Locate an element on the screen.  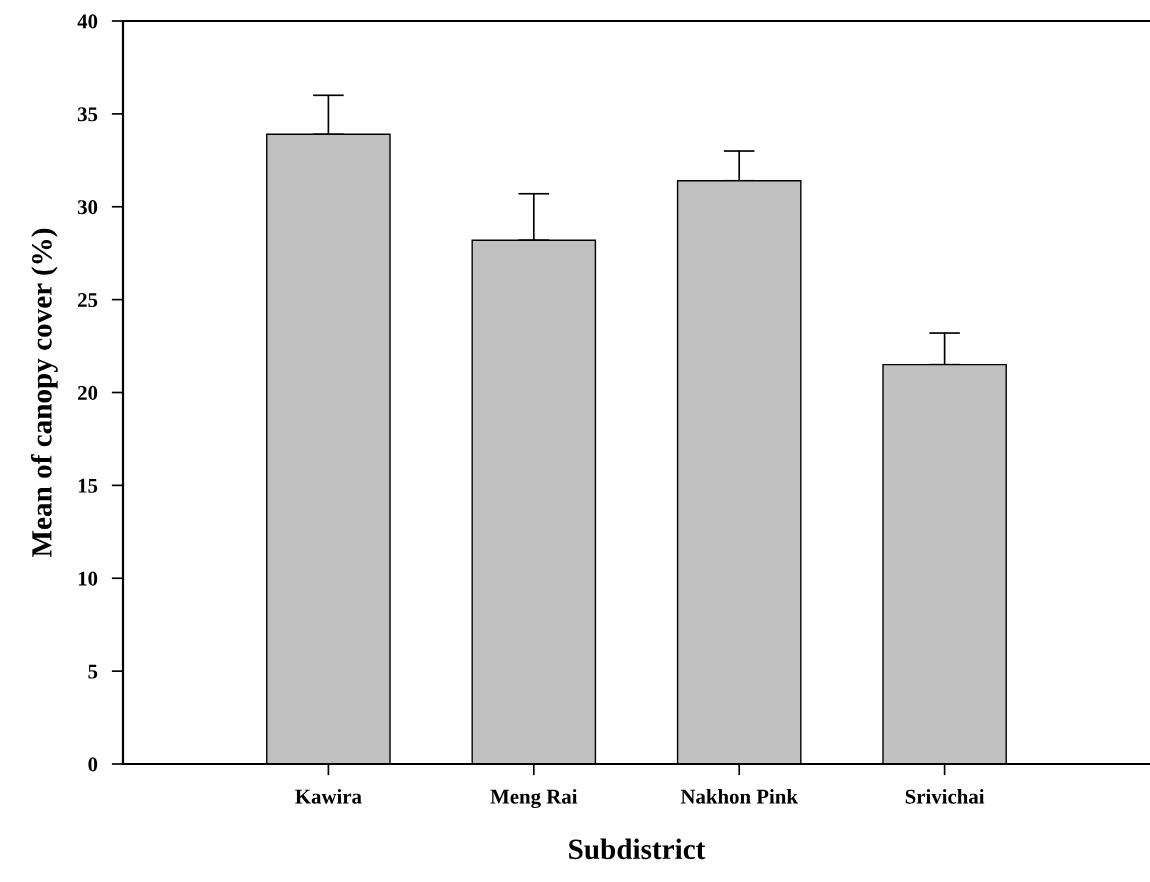
y-tick-label: 10 is located at coordinates (88, 578).